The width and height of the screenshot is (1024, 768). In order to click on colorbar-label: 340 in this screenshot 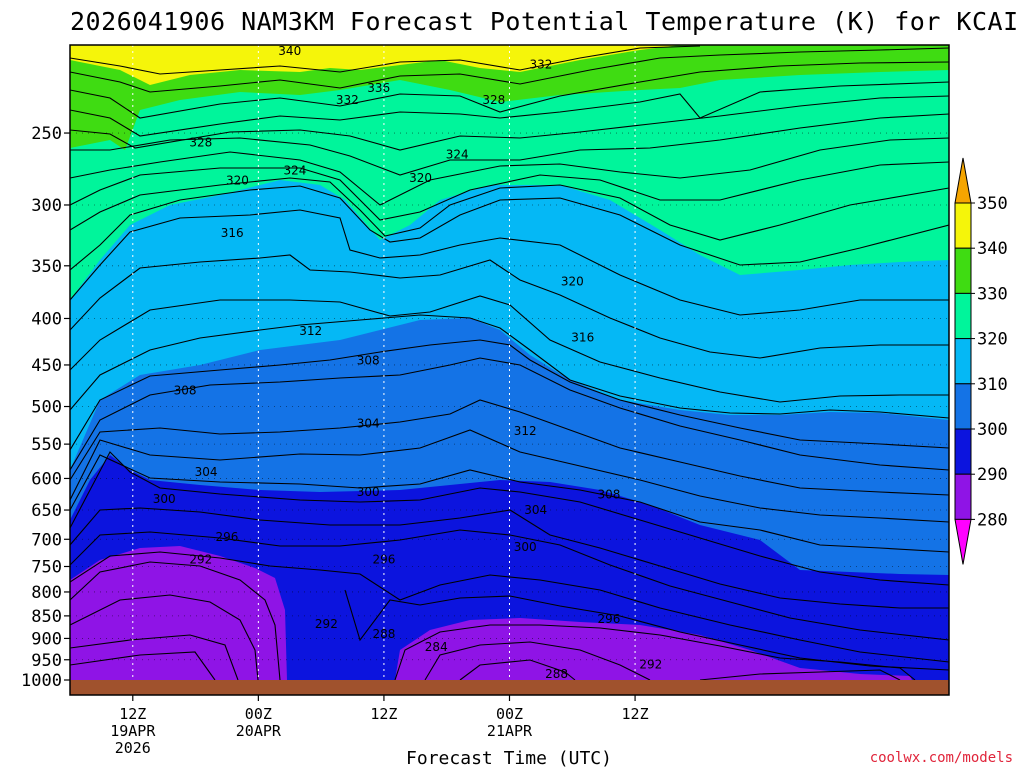, I will do `click(992, 249)`.